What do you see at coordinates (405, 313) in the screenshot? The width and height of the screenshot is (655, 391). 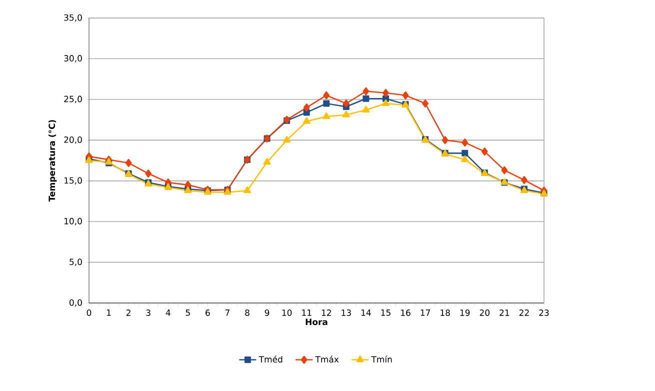 I see `x-tick-label: 16` at bounding box center [405, 313].